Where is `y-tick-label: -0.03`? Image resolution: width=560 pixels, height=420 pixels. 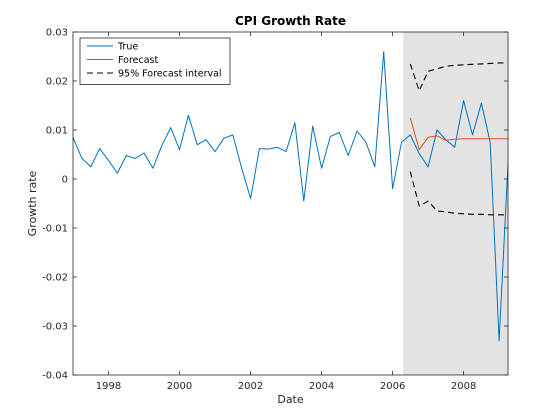 y-tick-label: -0.03 is located at coordinates (55, 327).